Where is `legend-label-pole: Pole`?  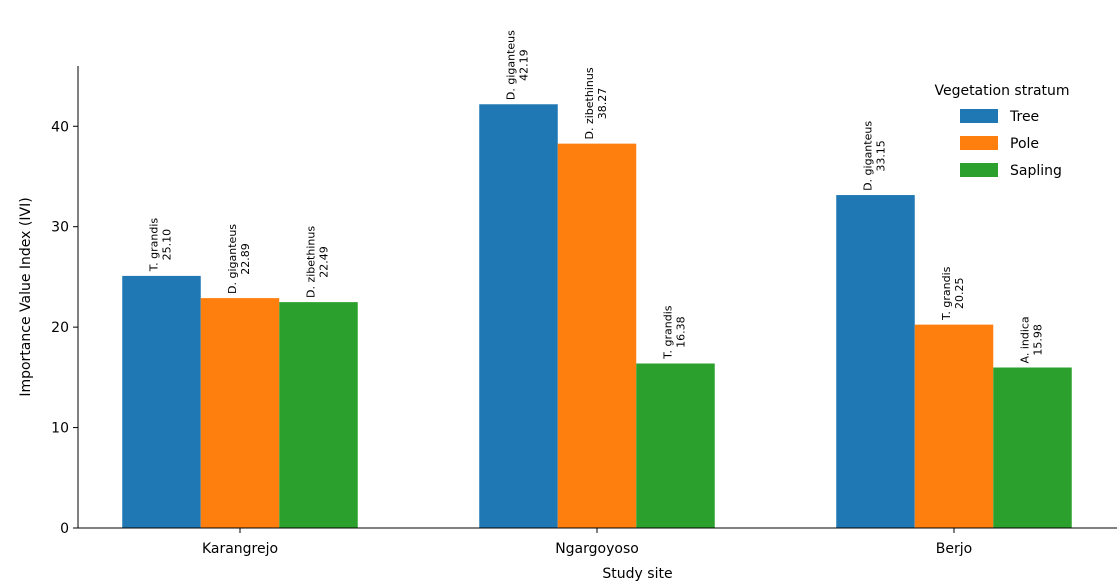 legend-label-pole: Pole is located at coordinates (1024, 144).